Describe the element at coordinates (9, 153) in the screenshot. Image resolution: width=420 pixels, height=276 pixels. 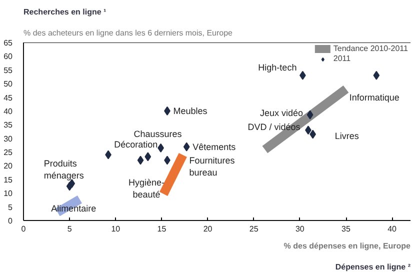
I see `y-tick-label: 25` at that location.